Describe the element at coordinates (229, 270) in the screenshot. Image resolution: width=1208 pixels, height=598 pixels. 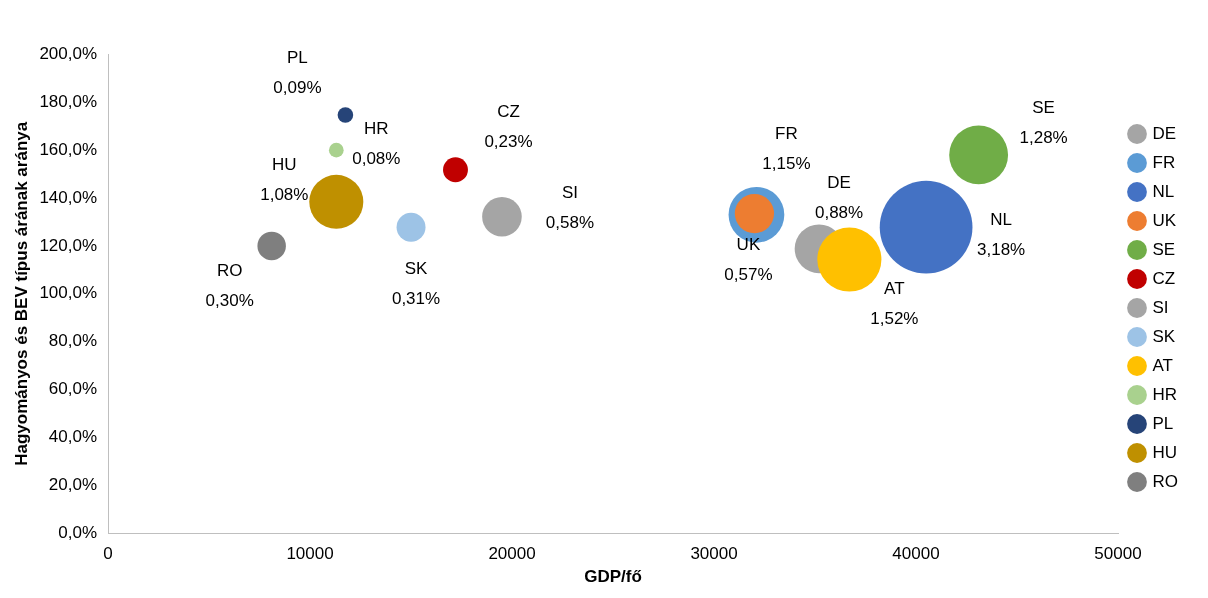
I see `text: RO` at that location.